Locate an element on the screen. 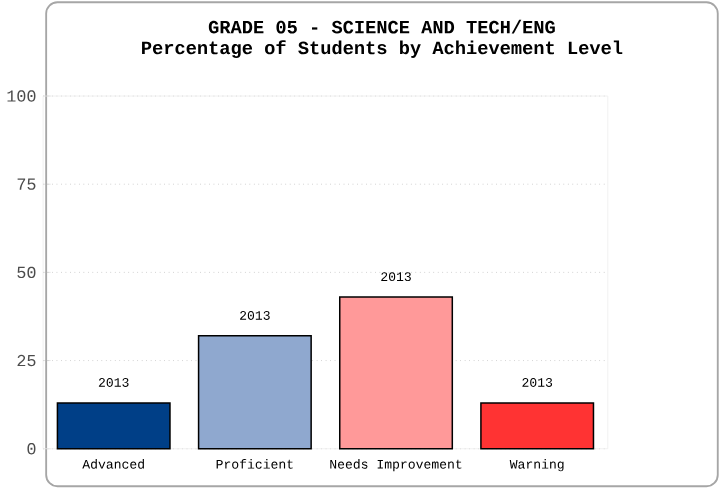 The width and height of the screenshot is (720, 488). chart-title: GRADE 05 - SCIENCE AND TECH/ENG is located at coordinates (381, 26).